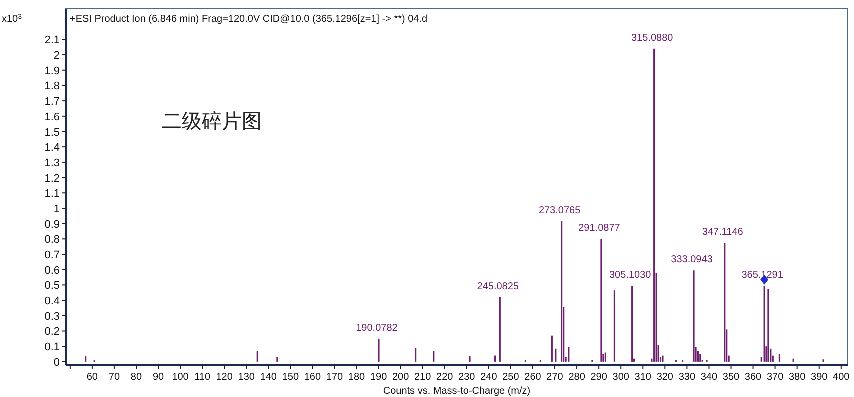 The height and width of the screenshot is (397, 854). I want to click on y-tick-label: 1.9, so click(52, 71).